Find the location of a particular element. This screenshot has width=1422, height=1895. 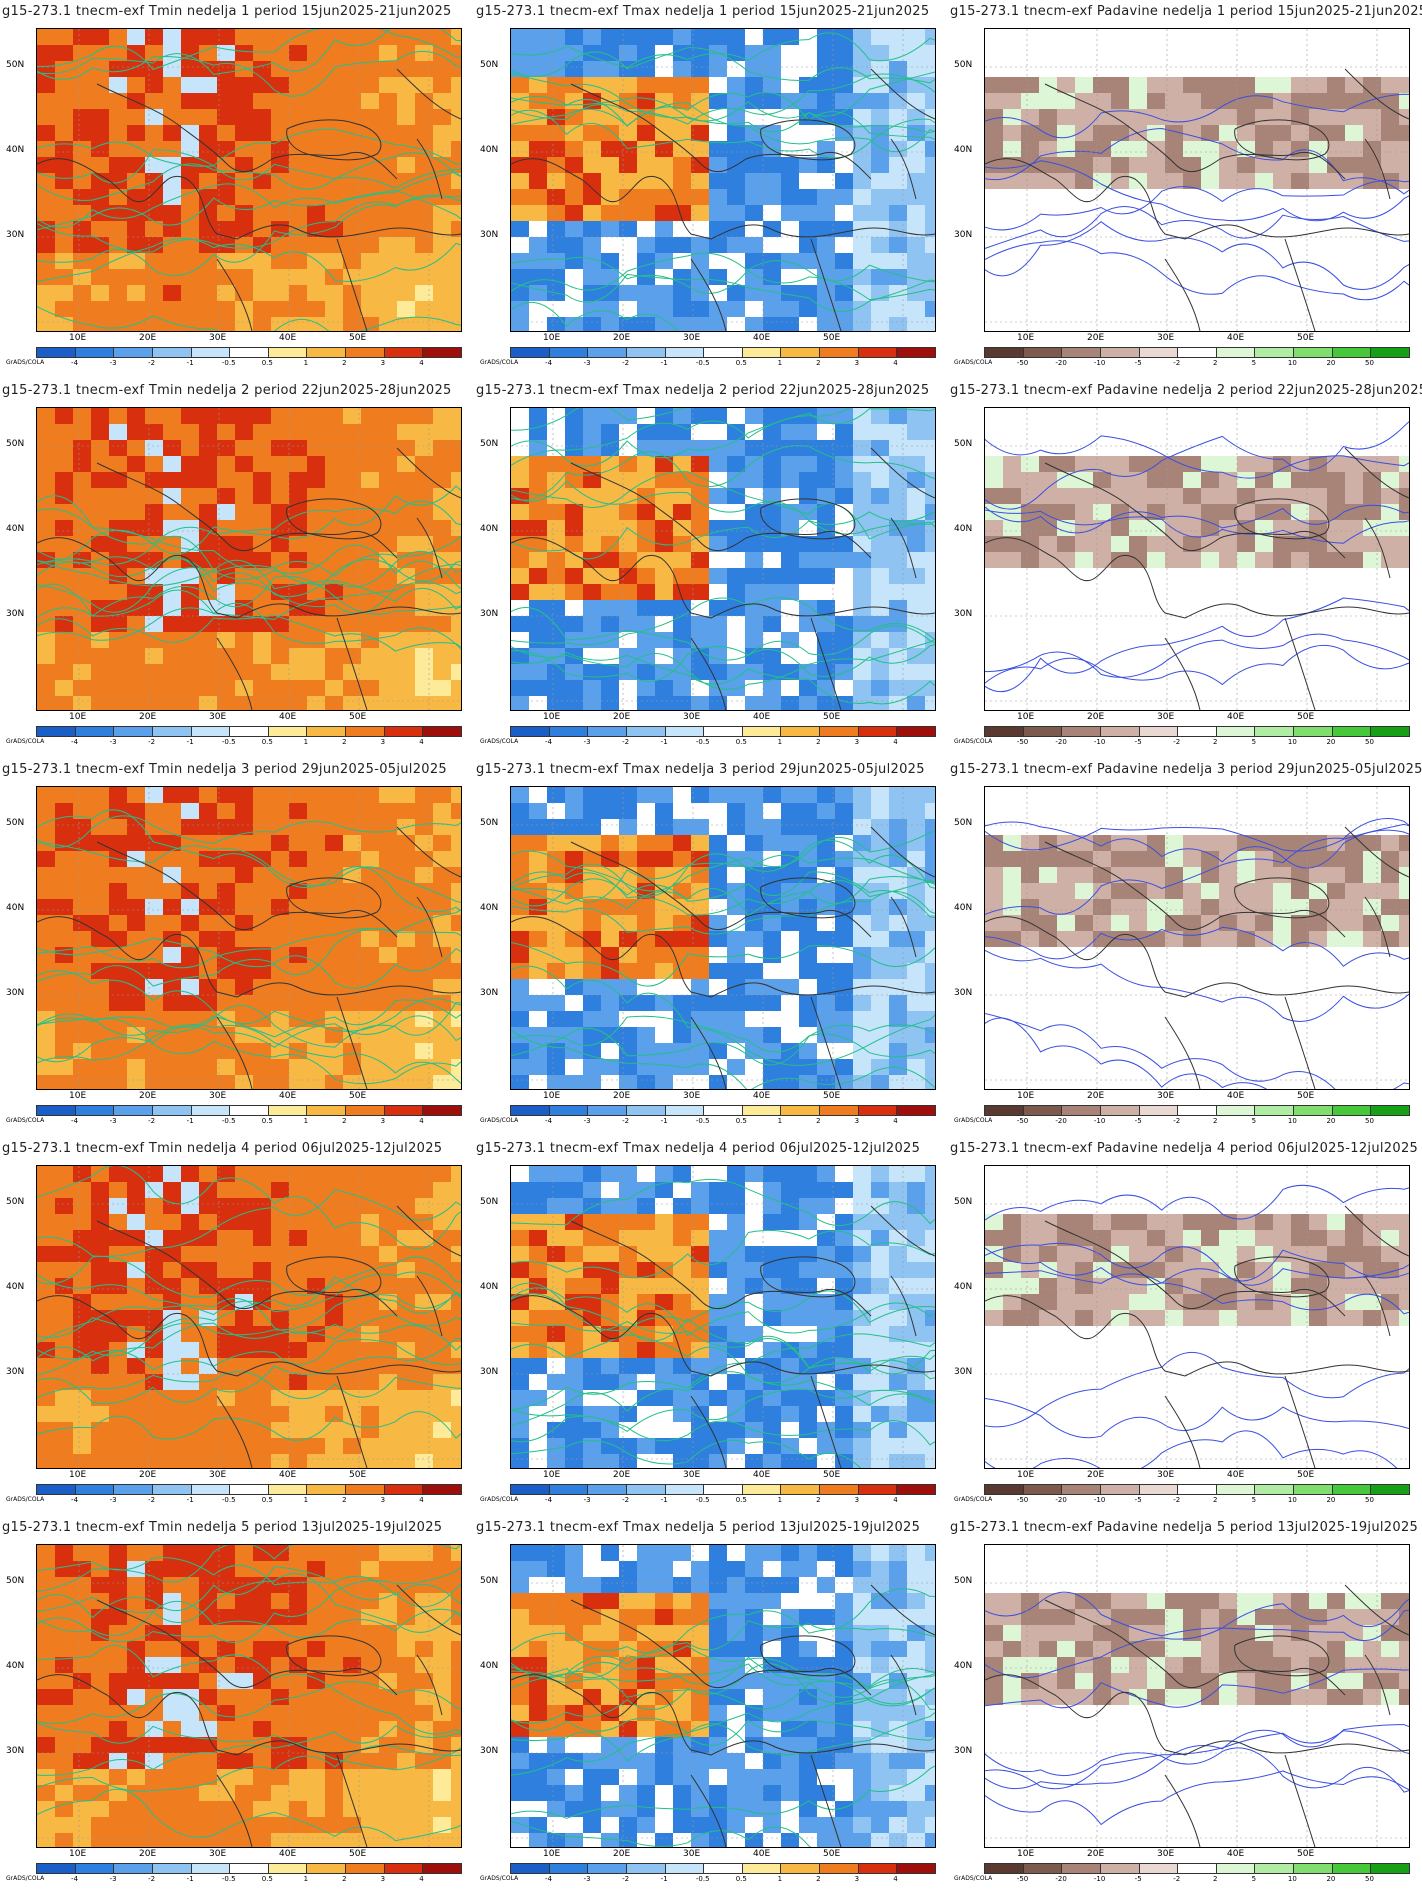

latitude-label: 40N is located at coordinates (963, 150).